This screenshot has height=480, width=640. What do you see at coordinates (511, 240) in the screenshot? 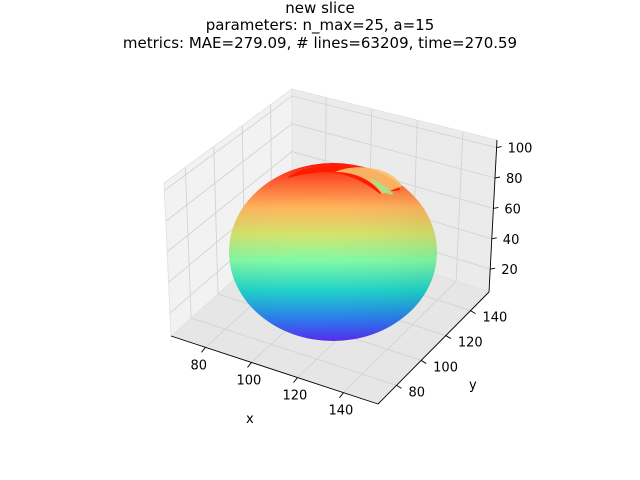
I see `z-tick-label: 40` at bounding box center [511, 240].